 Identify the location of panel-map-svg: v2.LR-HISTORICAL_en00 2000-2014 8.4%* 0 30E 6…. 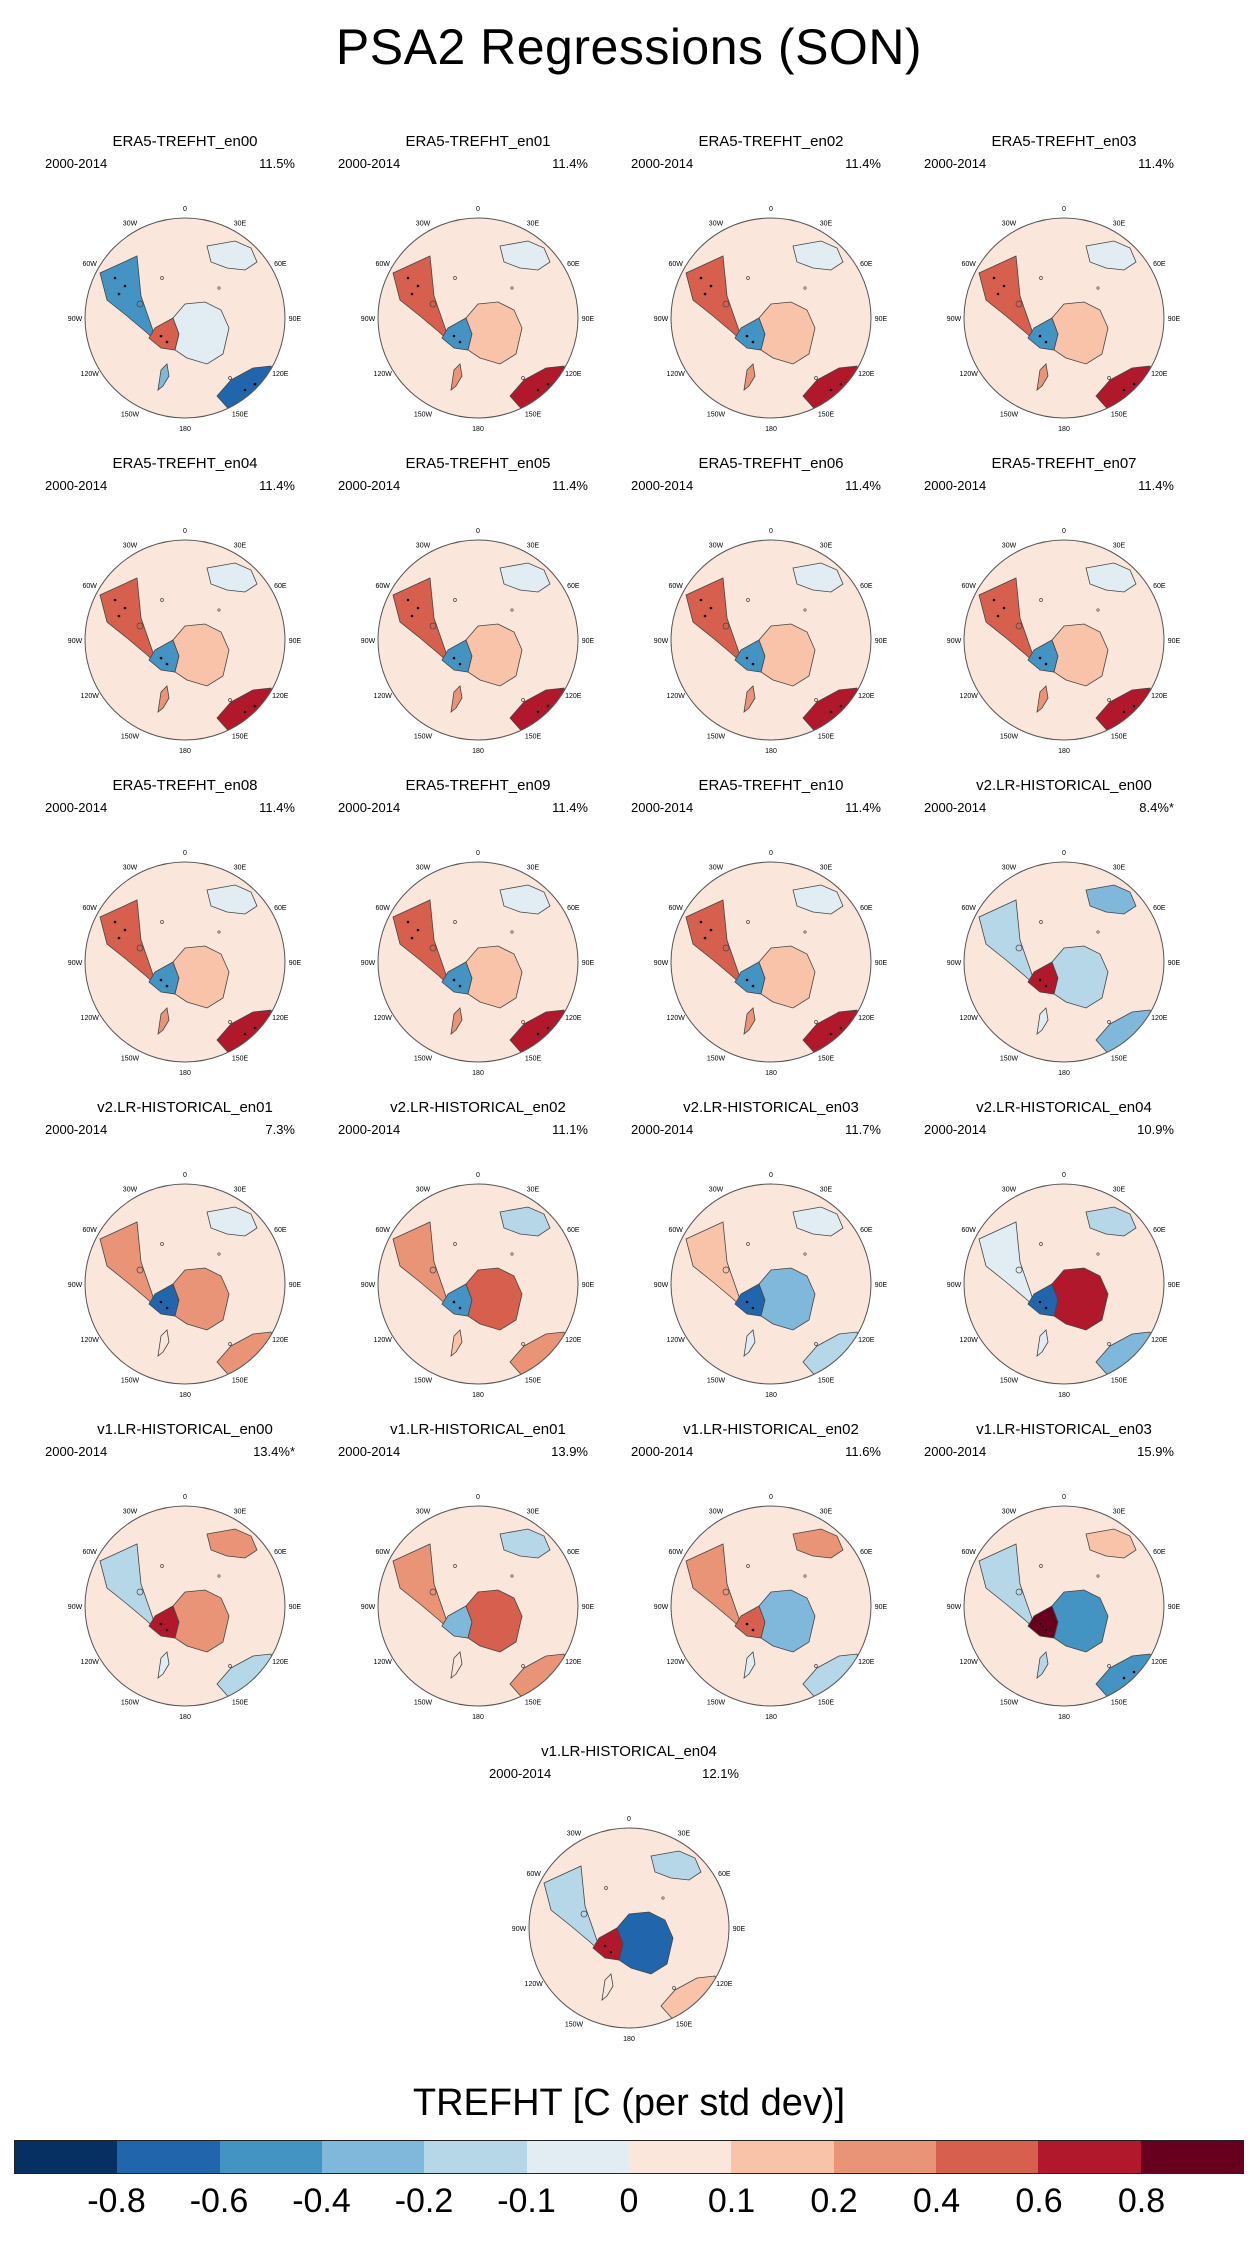
(1052, 927).